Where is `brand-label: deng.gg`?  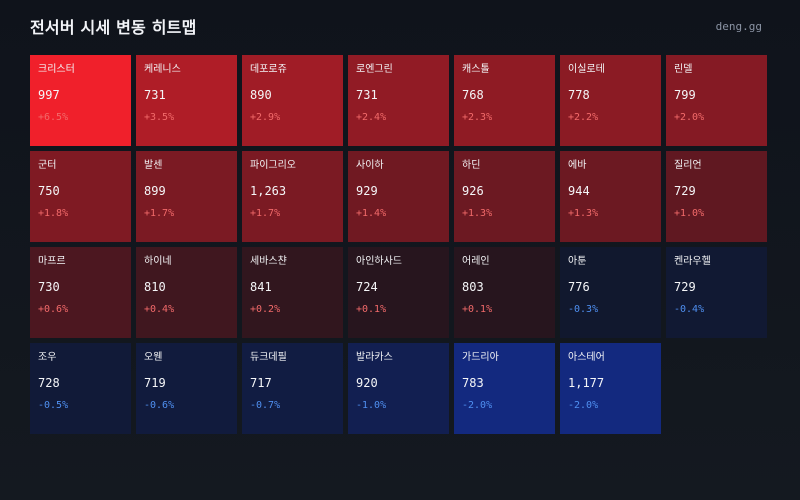
brand-label: deng.gg is located at coordinates (738, 26).